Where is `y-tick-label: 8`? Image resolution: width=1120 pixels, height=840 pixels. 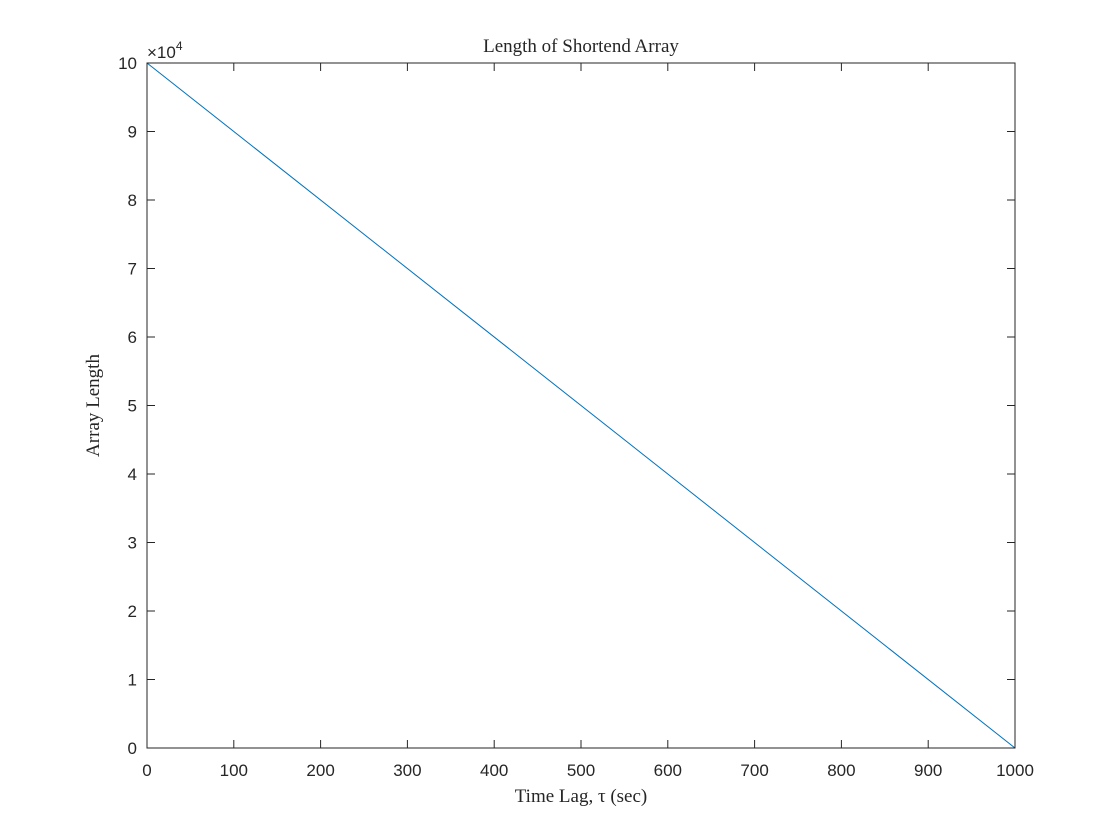 y-tick-label: 8 is located at coordinates (132, 200).